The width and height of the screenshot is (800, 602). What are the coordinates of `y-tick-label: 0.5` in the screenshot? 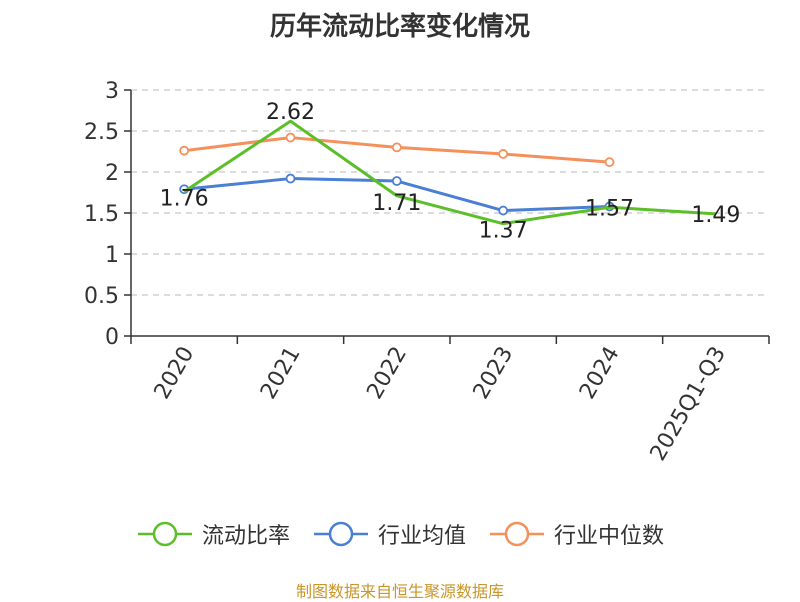 It's located at (101, 296).